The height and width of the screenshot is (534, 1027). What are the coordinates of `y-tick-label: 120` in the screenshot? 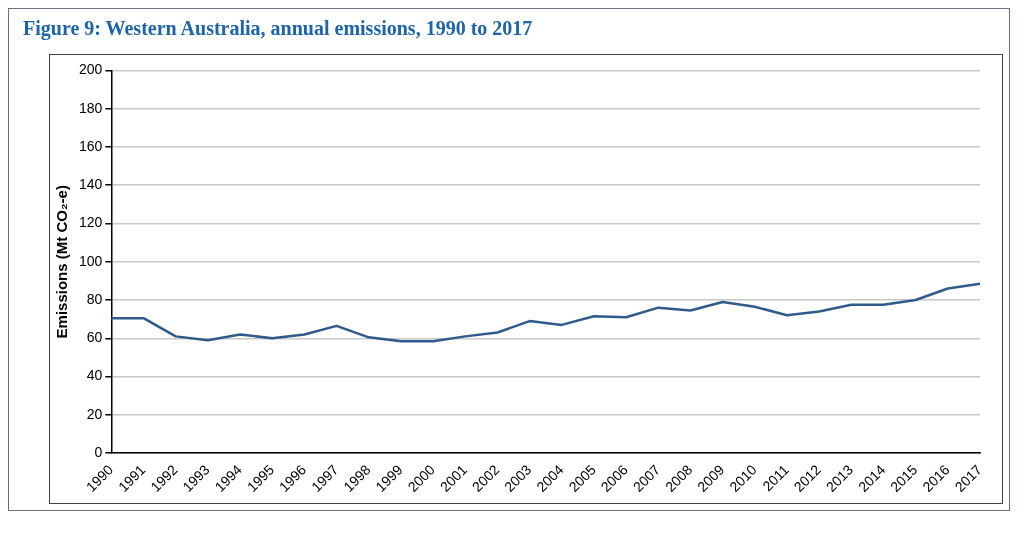 It's located at (91, 222).